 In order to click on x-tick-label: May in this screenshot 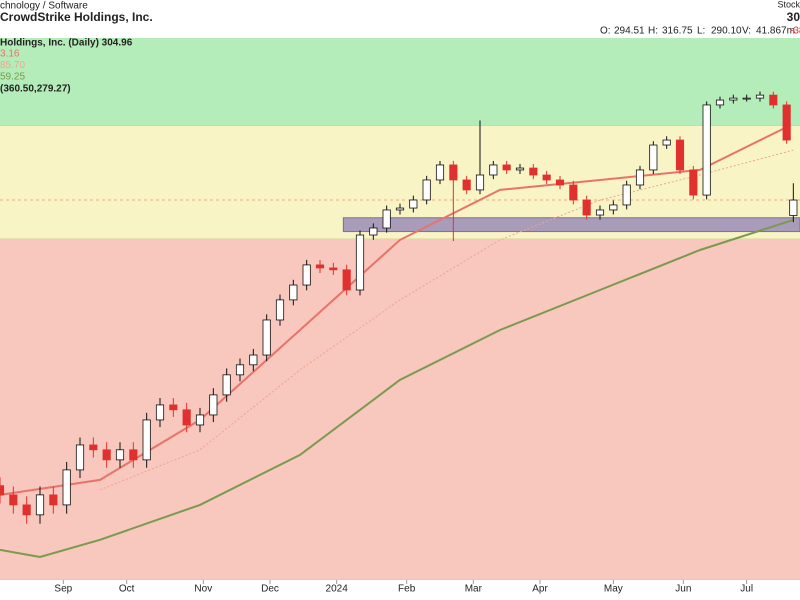, I will do `click(613, 589)`.